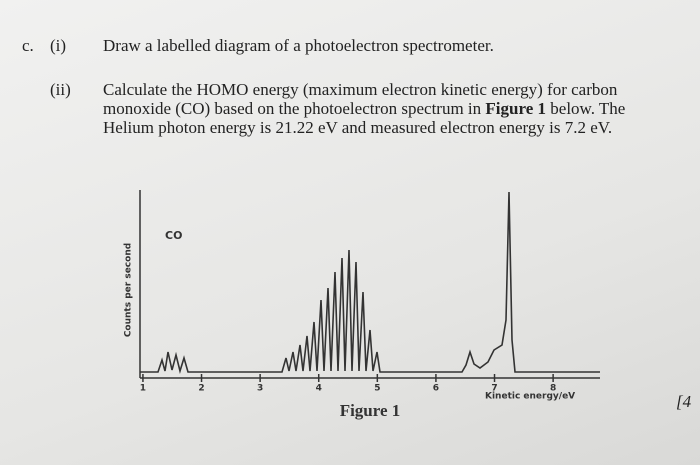  What do you see at coordinates (516, 108) in the screenshot?
I see `text-bold: Figure 1` at bounding box center [516, 108].